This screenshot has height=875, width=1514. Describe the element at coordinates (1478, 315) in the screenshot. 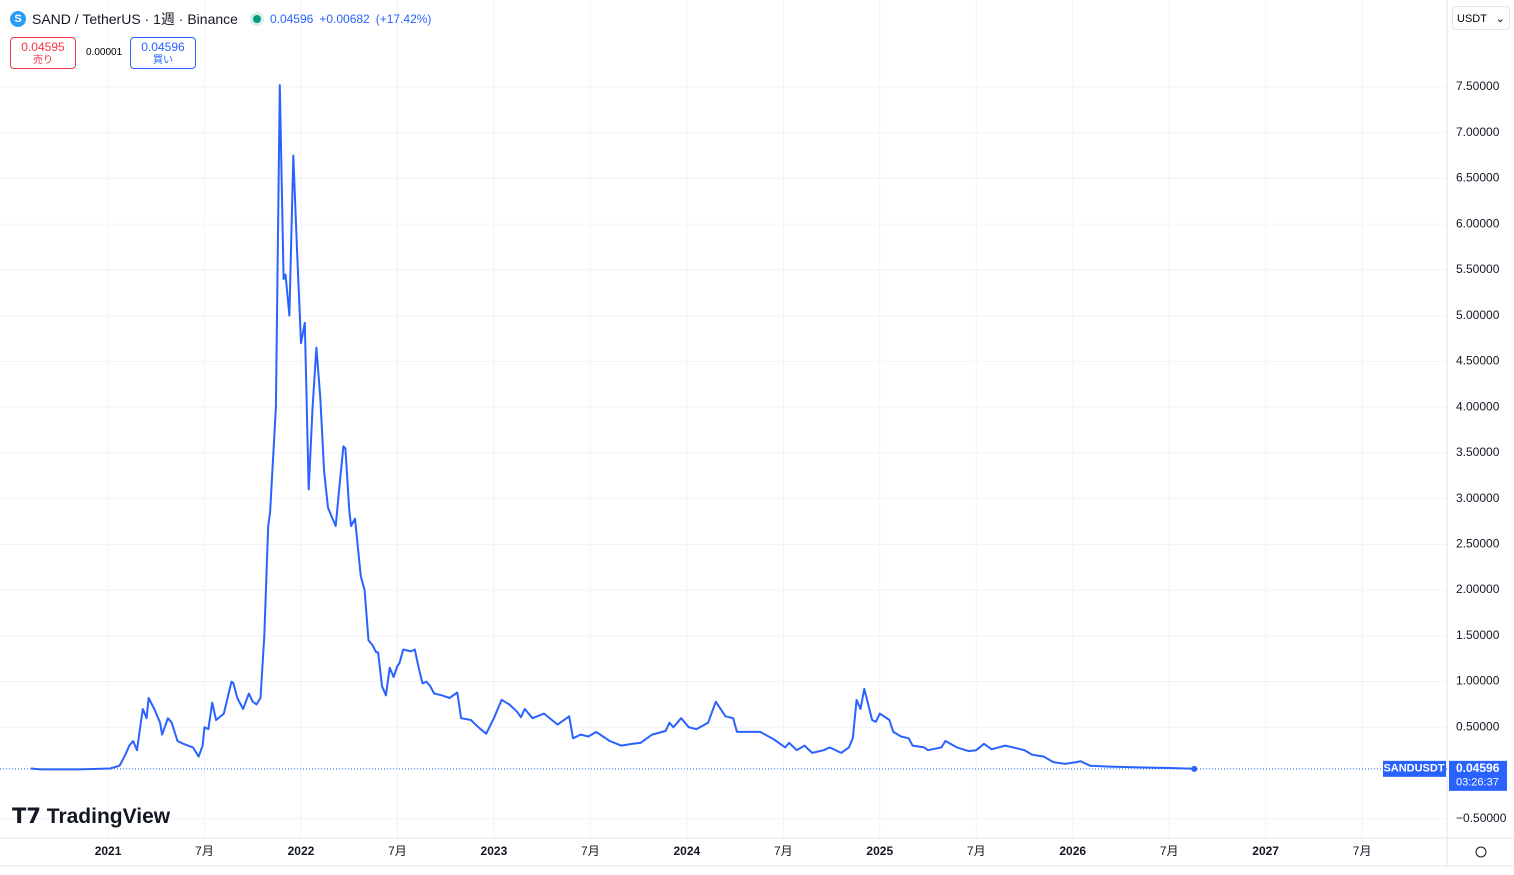

I see `y-tick-label: 5.00000` at that location.